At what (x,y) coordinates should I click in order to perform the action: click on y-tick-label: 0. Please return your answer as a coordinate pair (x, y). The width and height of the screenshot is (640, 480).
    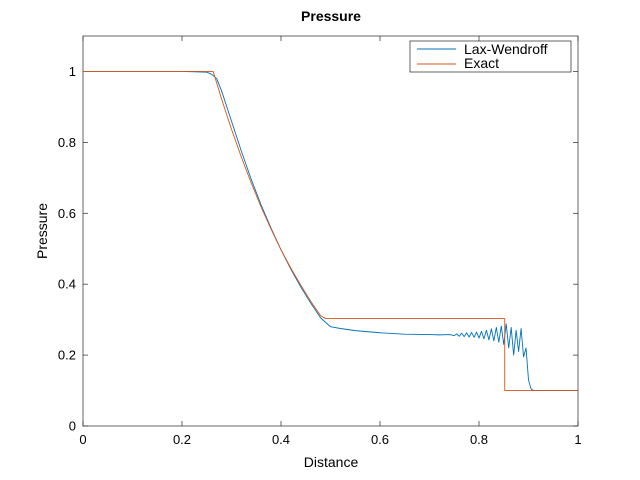
    Looking at the image, I should click on (72, 426).